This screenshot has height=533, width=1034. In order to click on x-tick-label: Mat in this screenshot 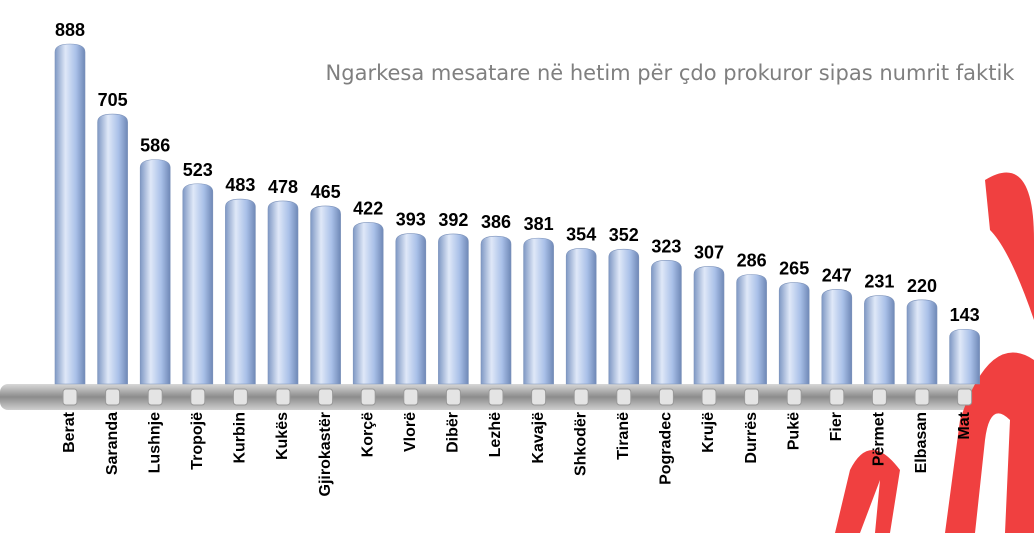, I will do `click(964, 425)`.